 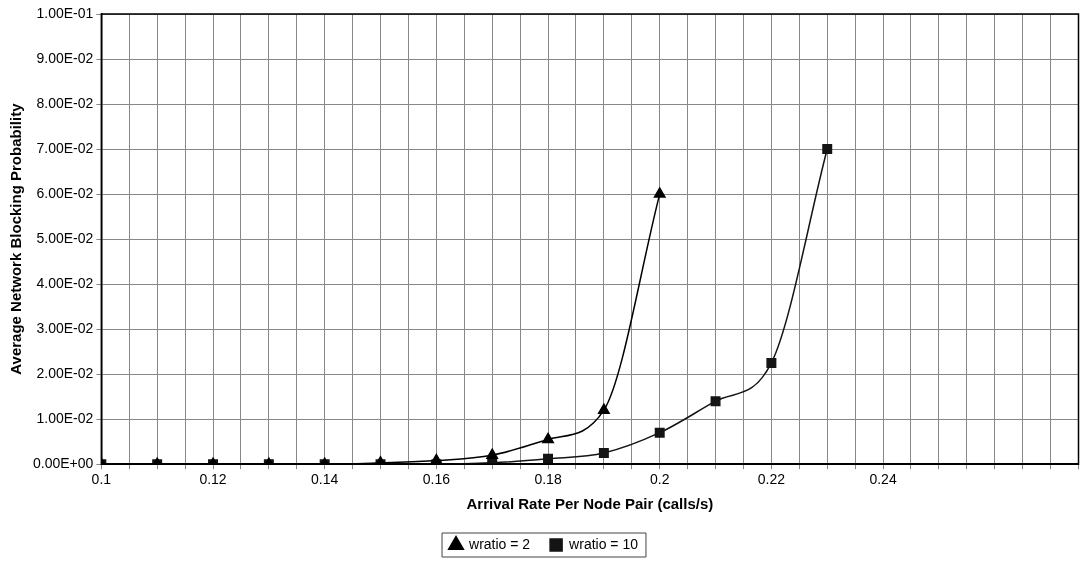 What do you see at coordinates (548, 479) in the screenshot?
I see `x-tick-label: 0.18` at bounding box center [548, 479].